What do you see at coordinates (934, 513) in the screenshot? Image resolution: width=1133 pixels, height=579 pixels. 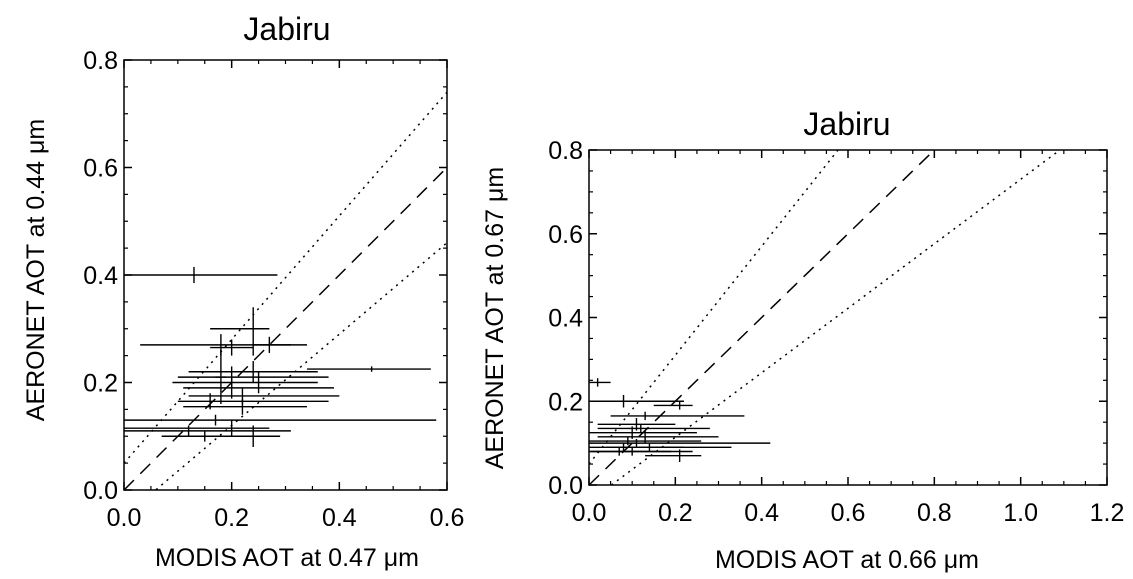 I see `x-tick-label: 0.8` at bounding box center [934, 513].